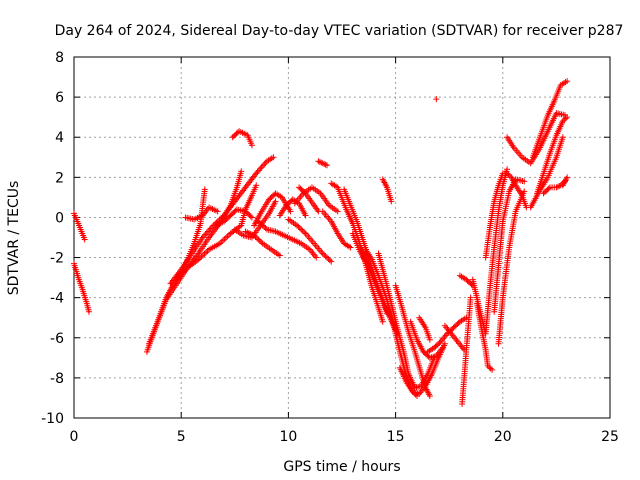 The height and width of the screenshot is (480, 640). Describe the element at coordinates (59, 218) in the screenshot. I see `y-tick-label: 0` at that location.